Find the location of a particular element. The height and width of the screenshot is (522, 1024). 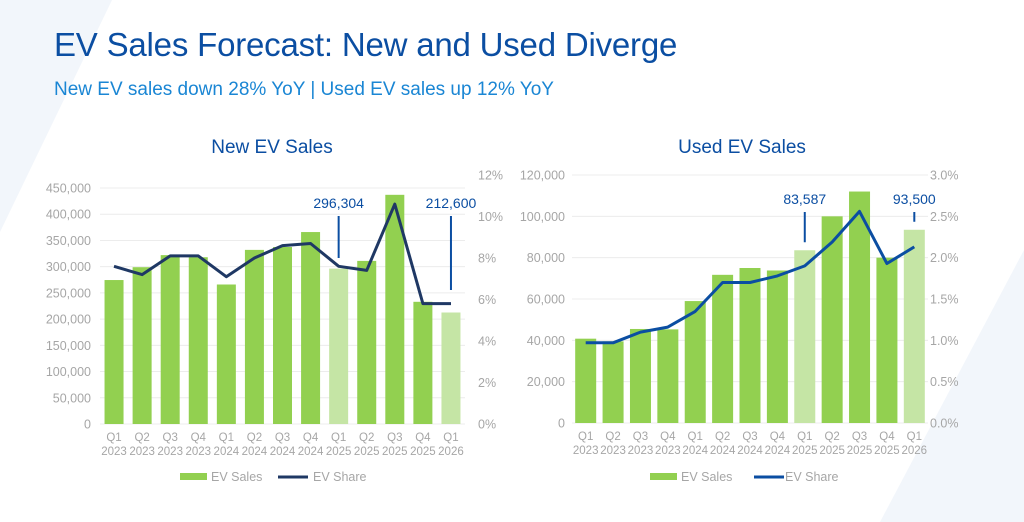

y-tick-right: 0% is located at coordinates (487, 425).